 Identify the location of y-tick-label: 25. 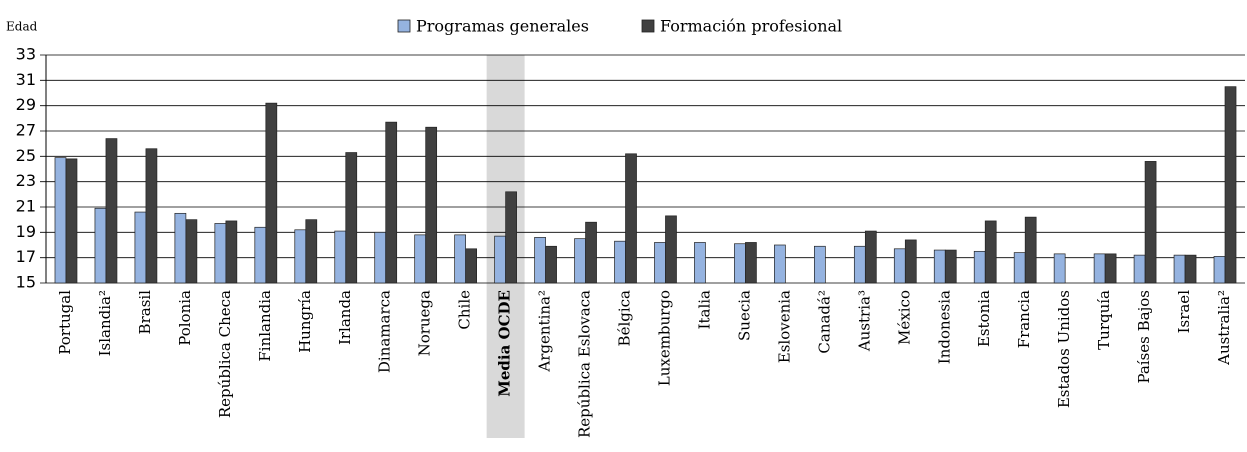
(26, 155).